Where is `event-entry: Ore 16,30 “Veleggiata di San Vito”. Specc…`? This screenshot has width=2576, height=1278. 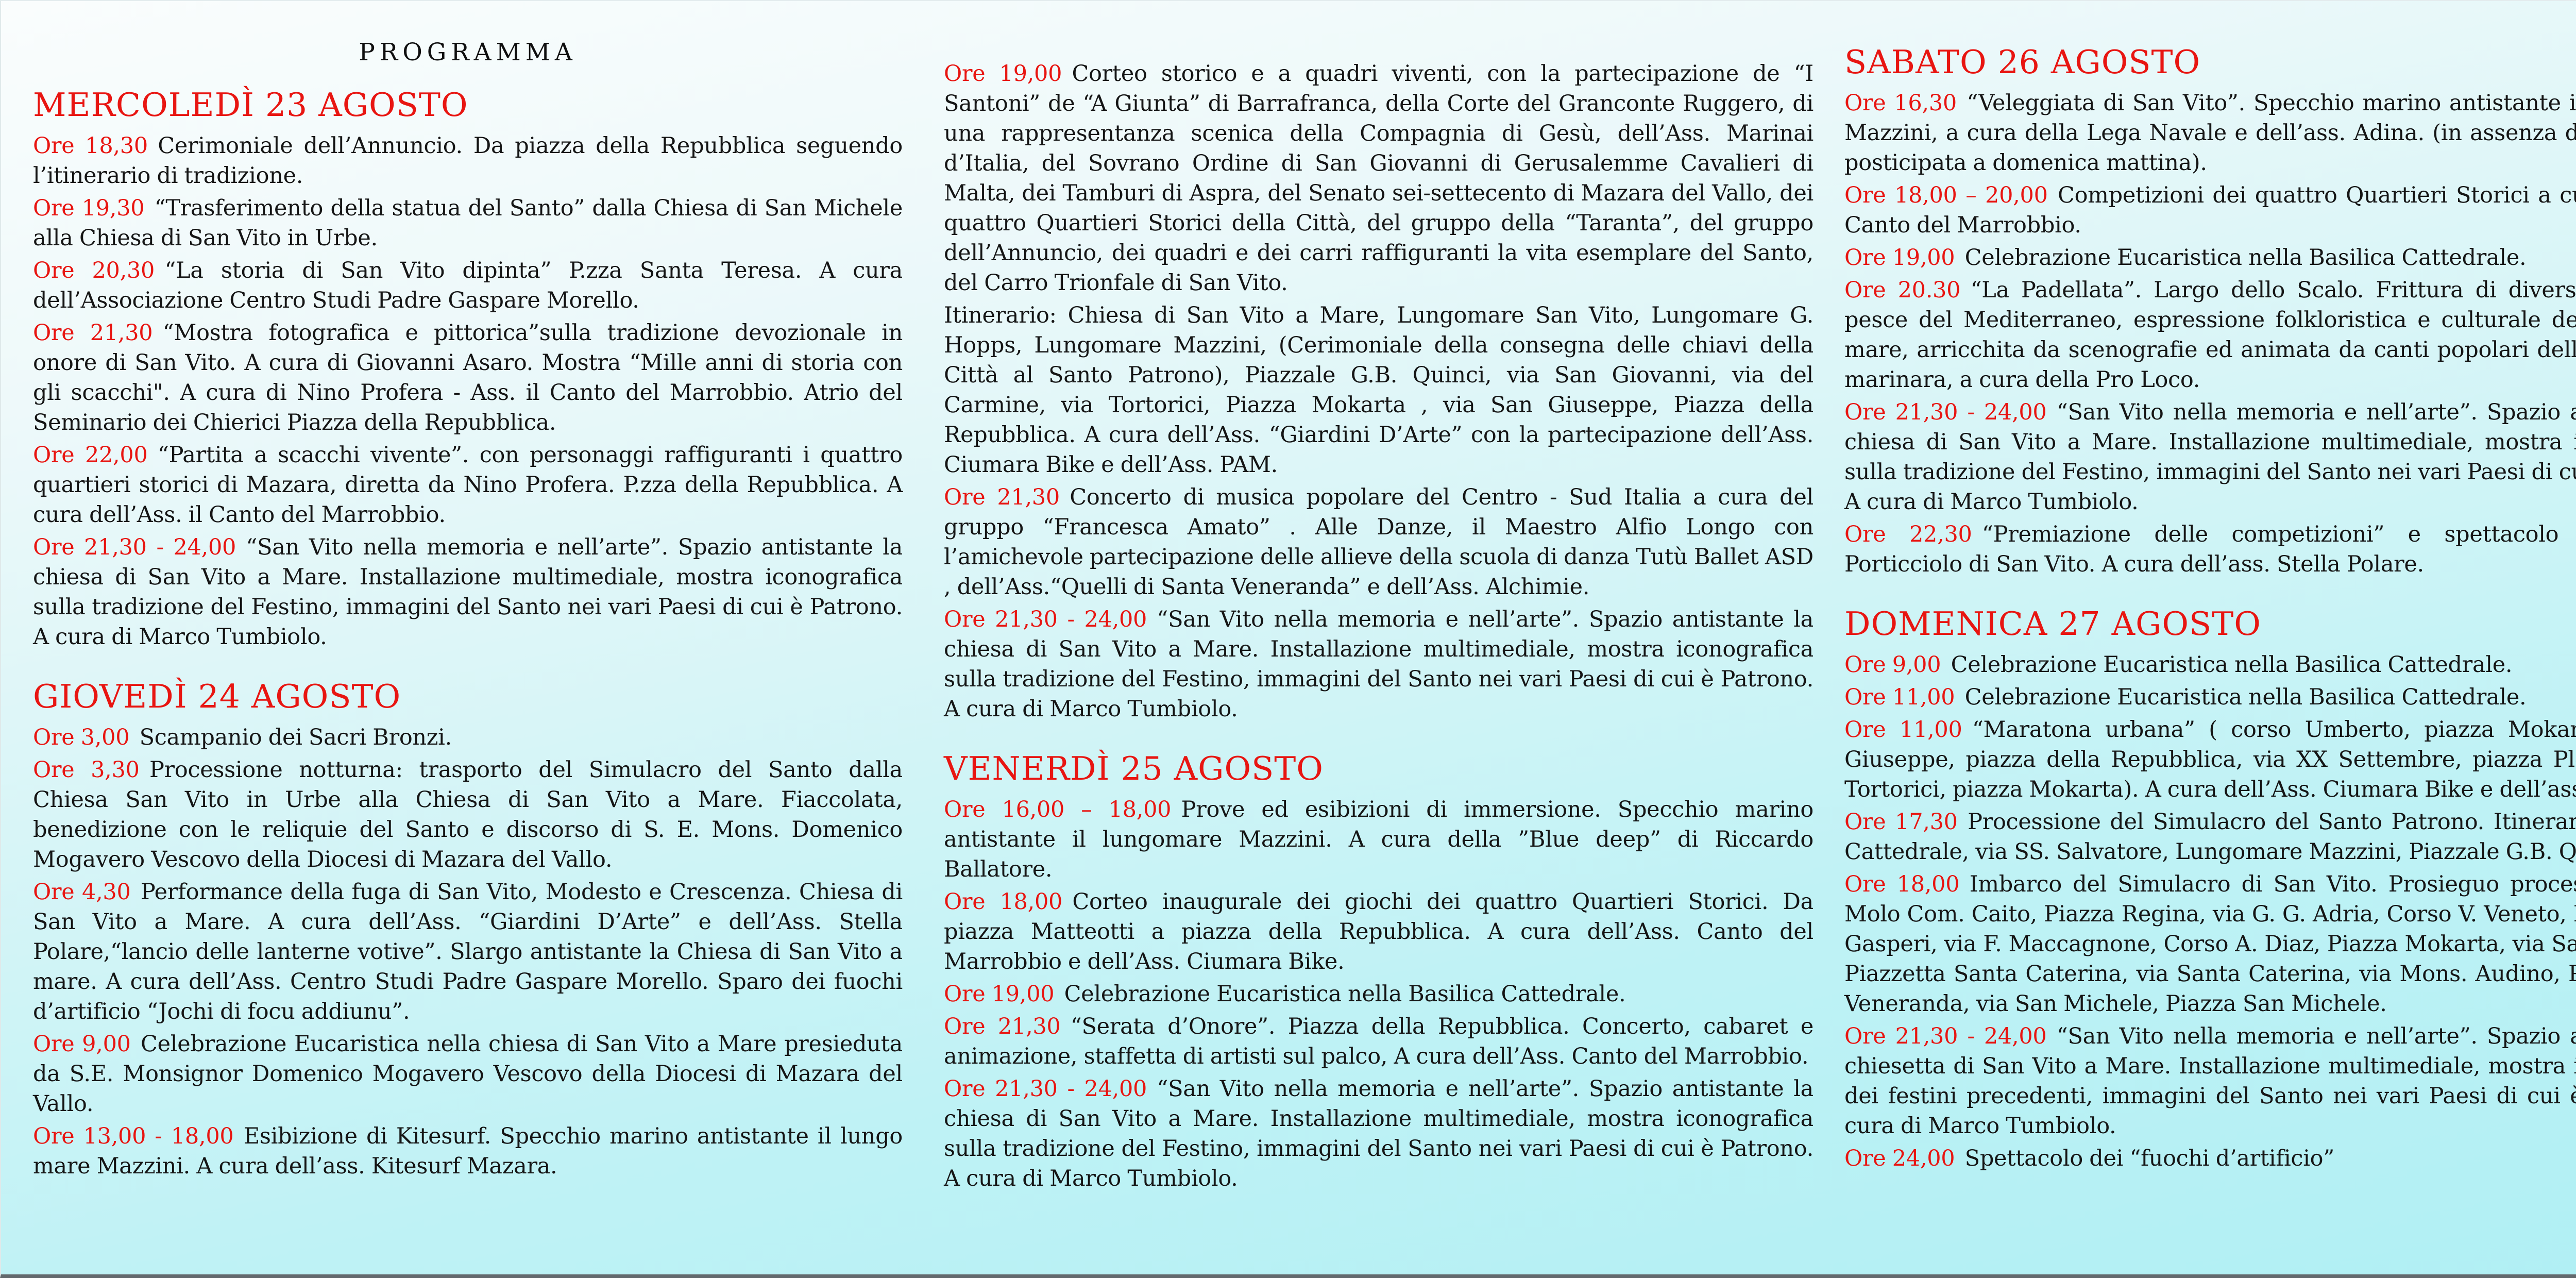 event-entry: Ore 16,30 “Veleggiata di San Vito”. Specc… is located at coordinates (2210, 133).